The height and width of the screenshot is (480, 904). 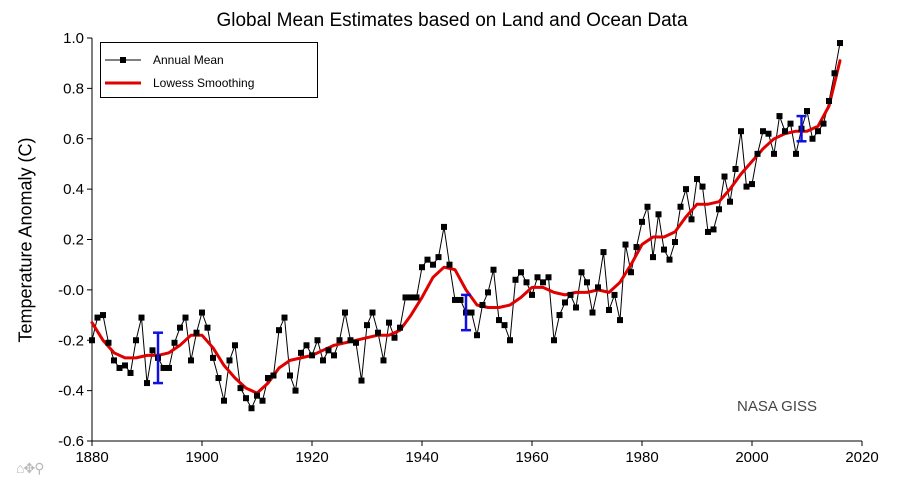 I want to click on plot-toolbar: ⌂✥⚲, so click(x=30, y=468).